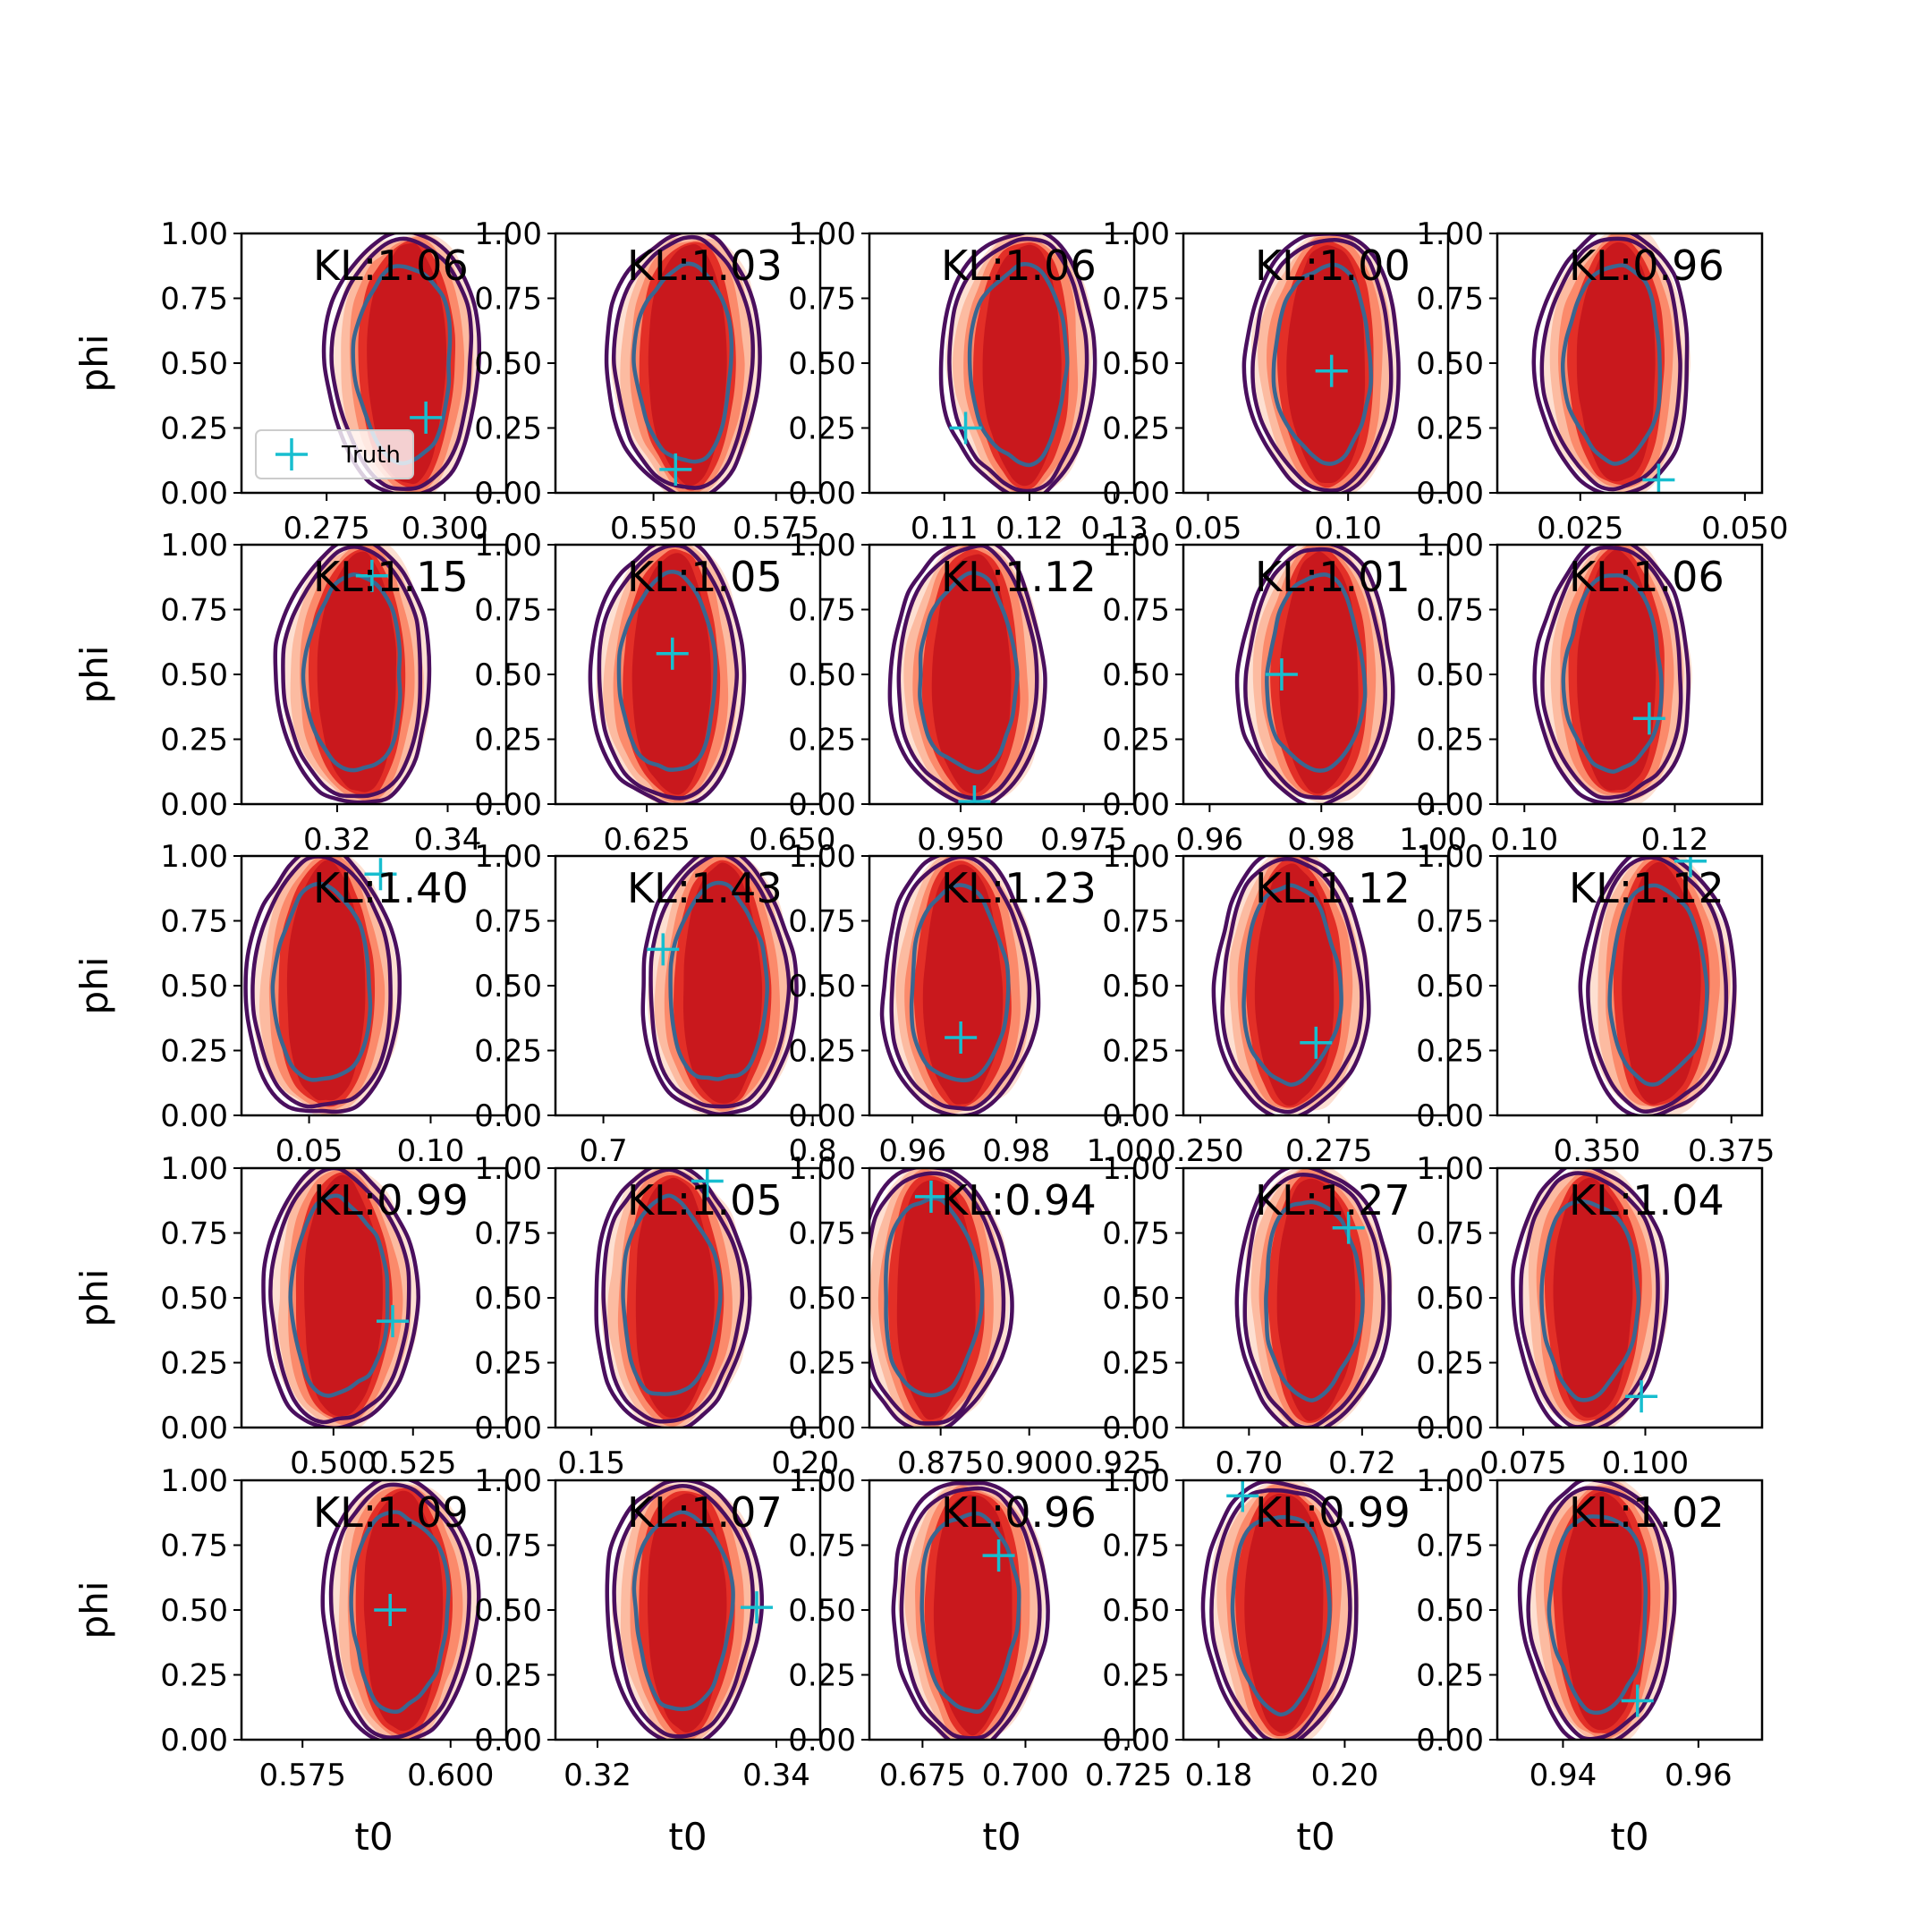 The width and height of the screenshot is (1932, 1932). What do you see at coordinates (1744, 529) in the screenshot?
I see `x-tick-label: 0.050` at bounding box center [1744, 529].